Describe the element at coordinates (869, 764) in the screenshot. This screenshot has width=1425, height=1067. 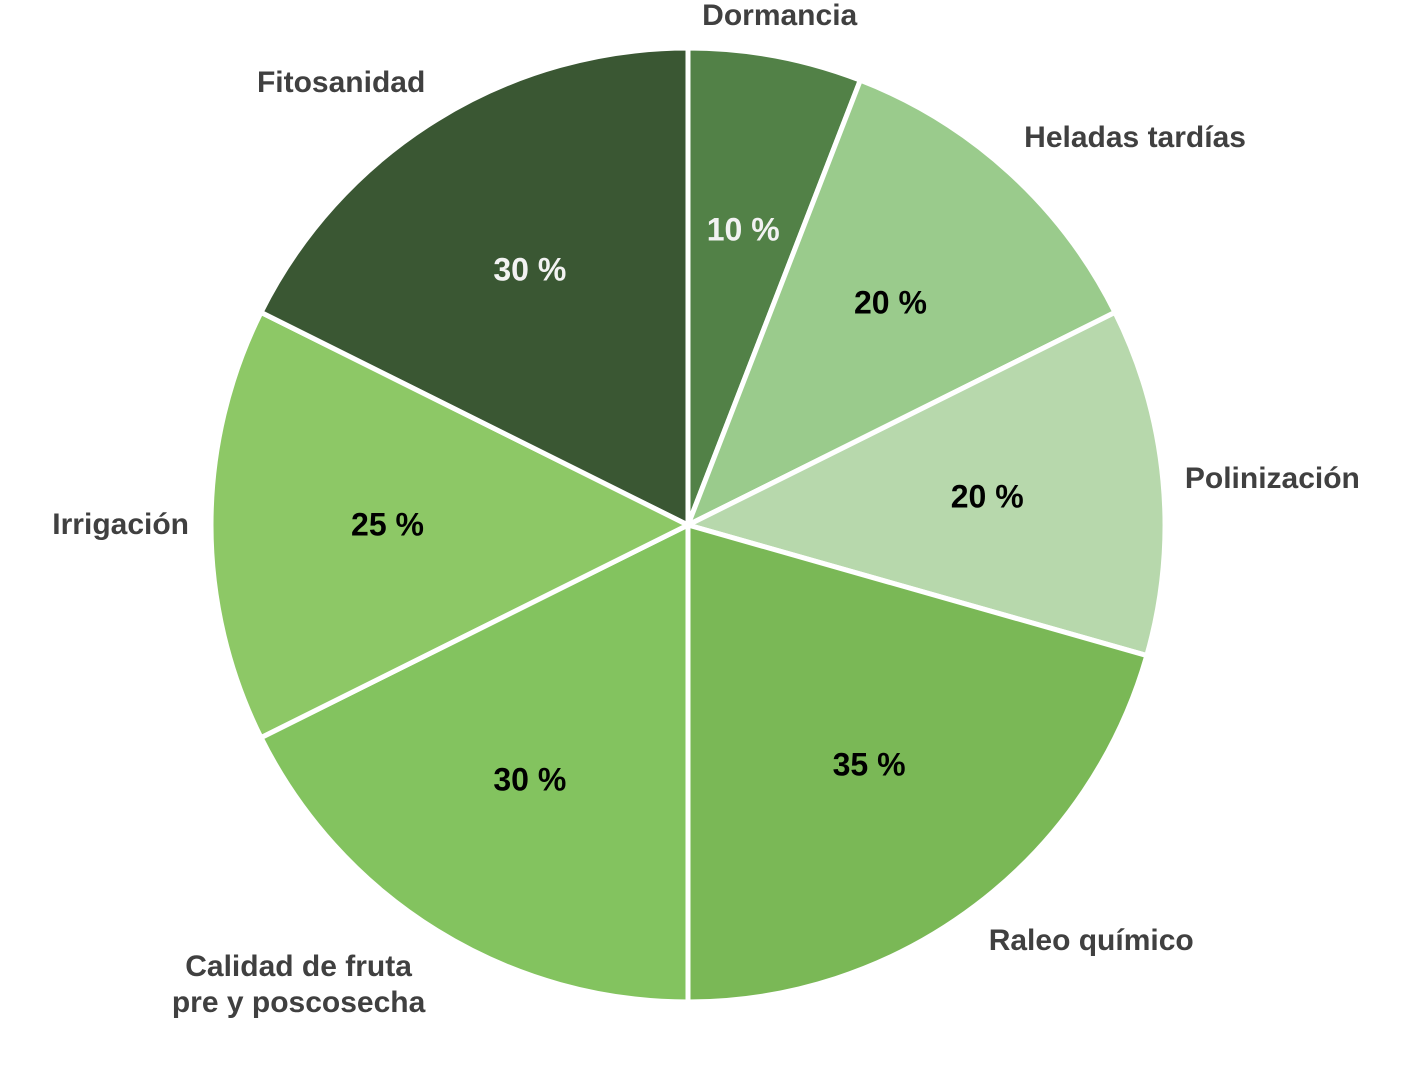
I see `value-label: 35 %` at that location.